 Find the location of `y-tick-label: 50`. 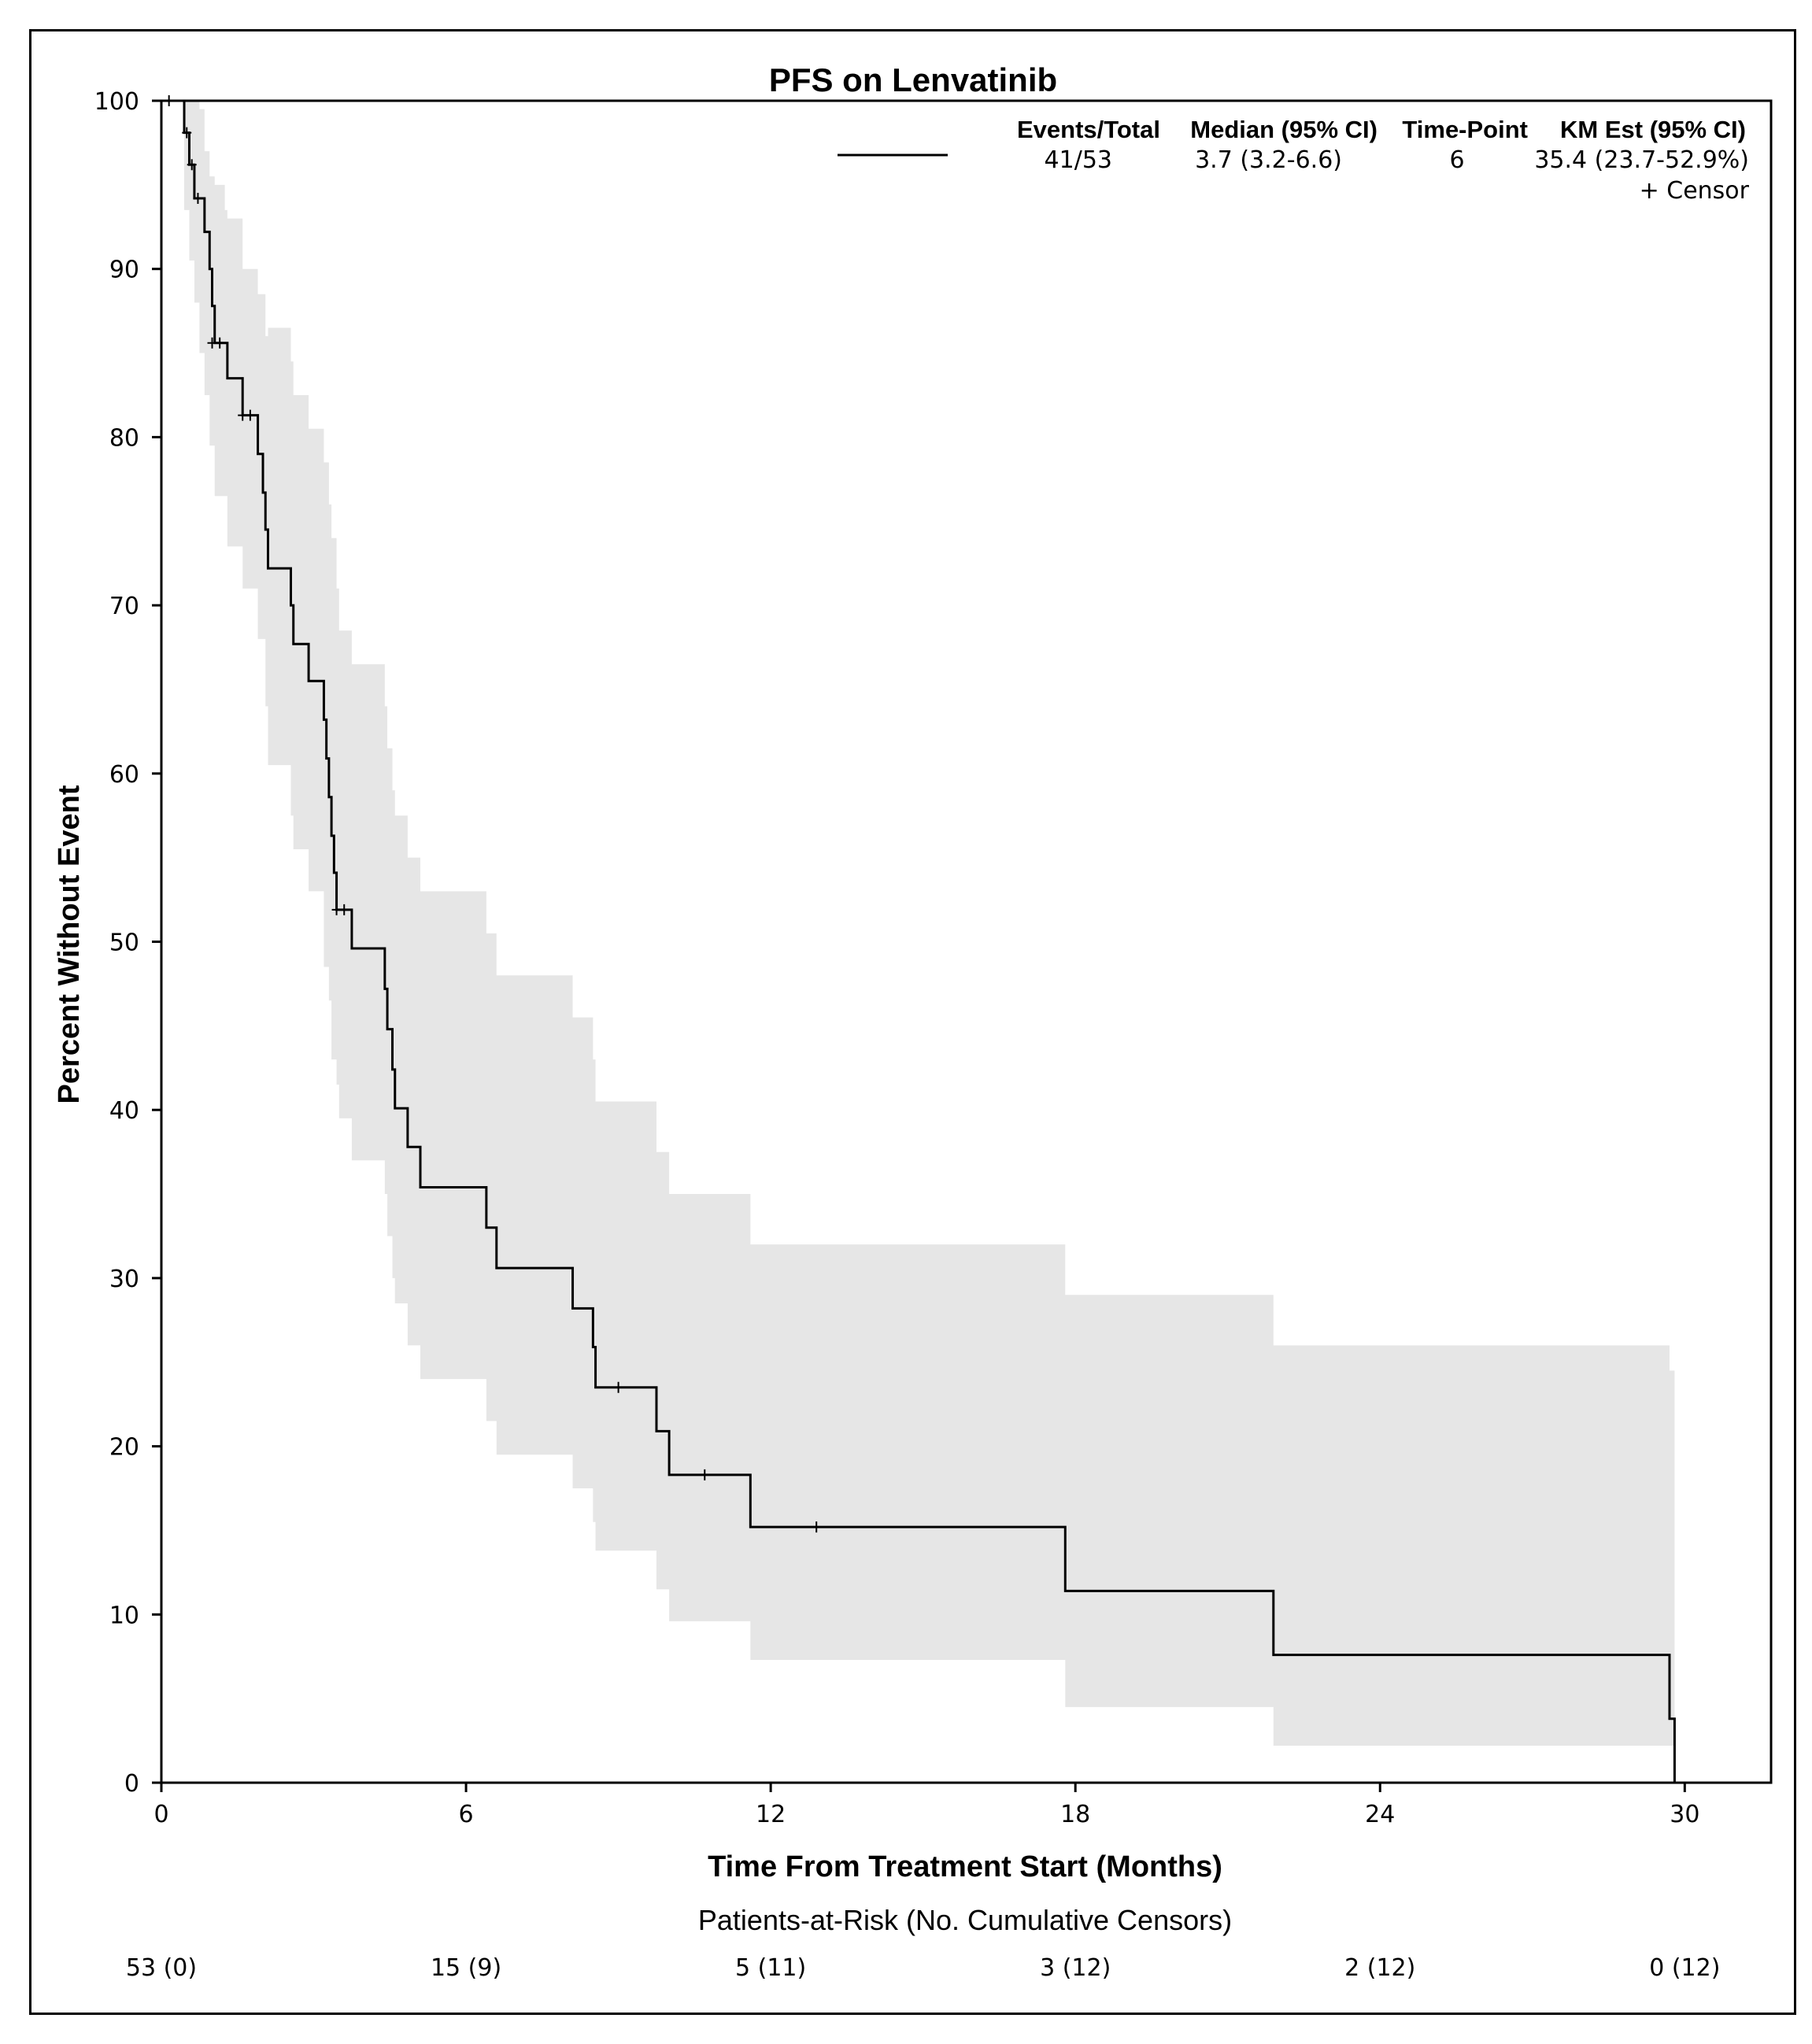

y-tick-label: 50 is located at coordinates (124, 943).